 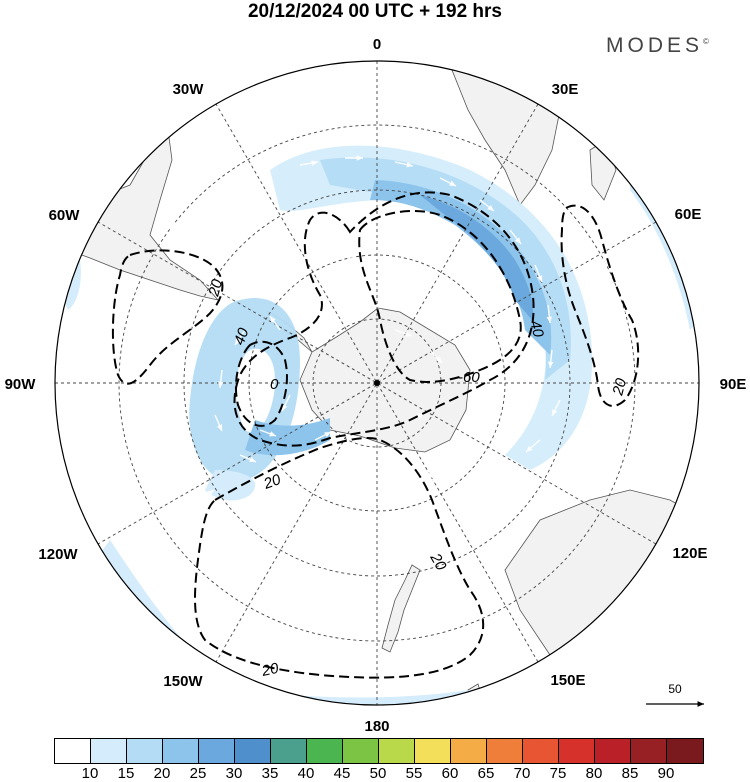 I want to click on colorbar-label: 50, so click(x=378, y=773).